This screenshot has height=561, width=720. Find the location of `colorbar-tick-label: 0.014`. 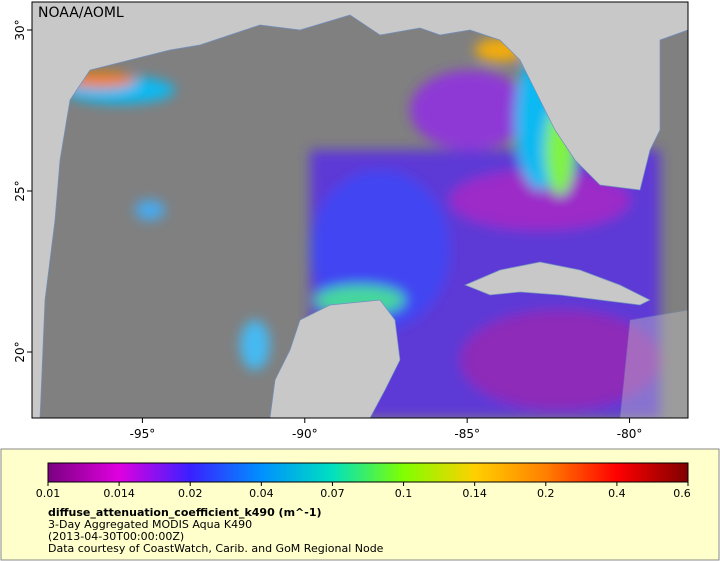

colorbar-tick-label: 0.014 is located at coordinates (119, 493).